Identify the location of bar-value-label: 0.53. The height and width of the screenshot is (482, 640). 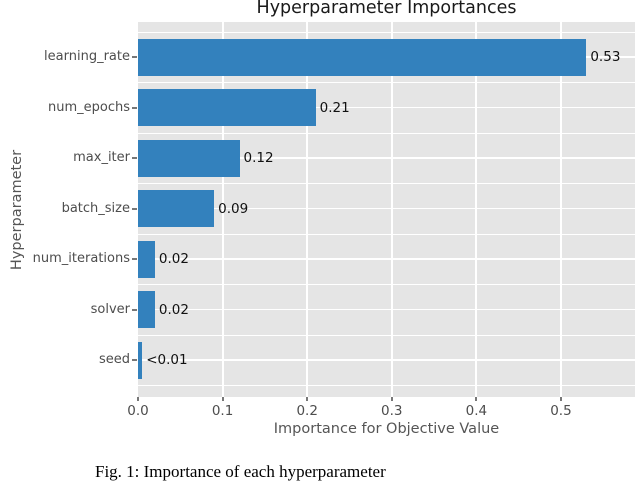
(605, 57).